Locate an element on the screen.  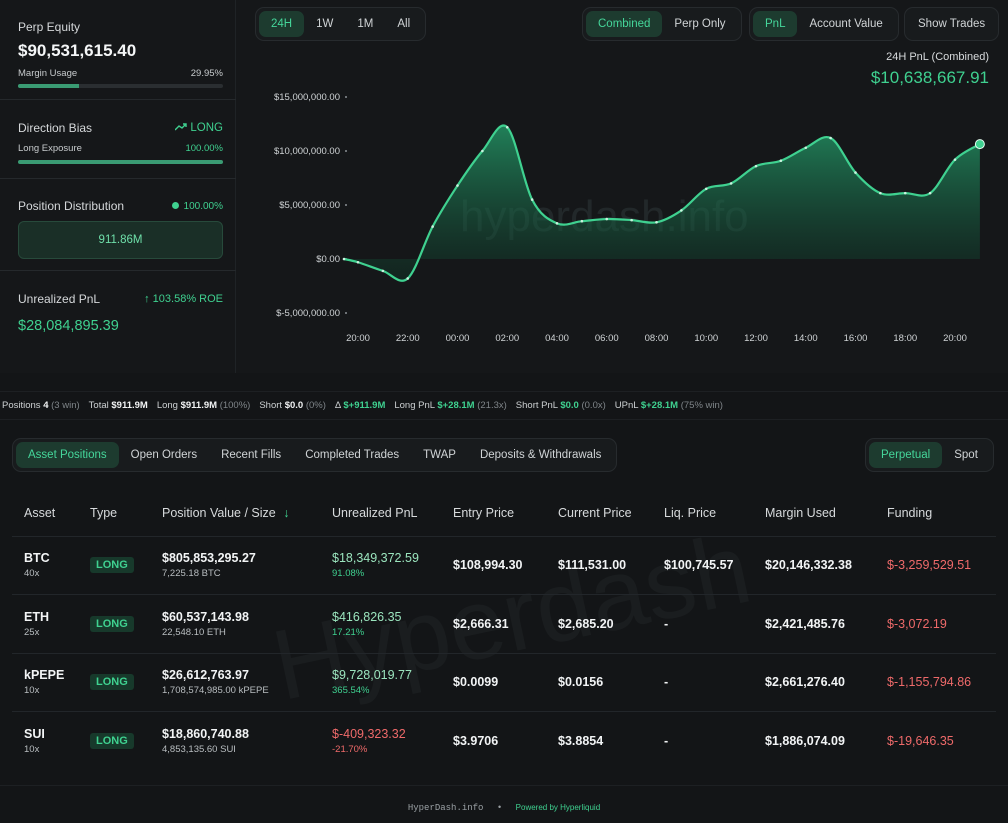
cell-unrealized-pnl: $416,826.35 17.21% is located at coordinates (380, 623).